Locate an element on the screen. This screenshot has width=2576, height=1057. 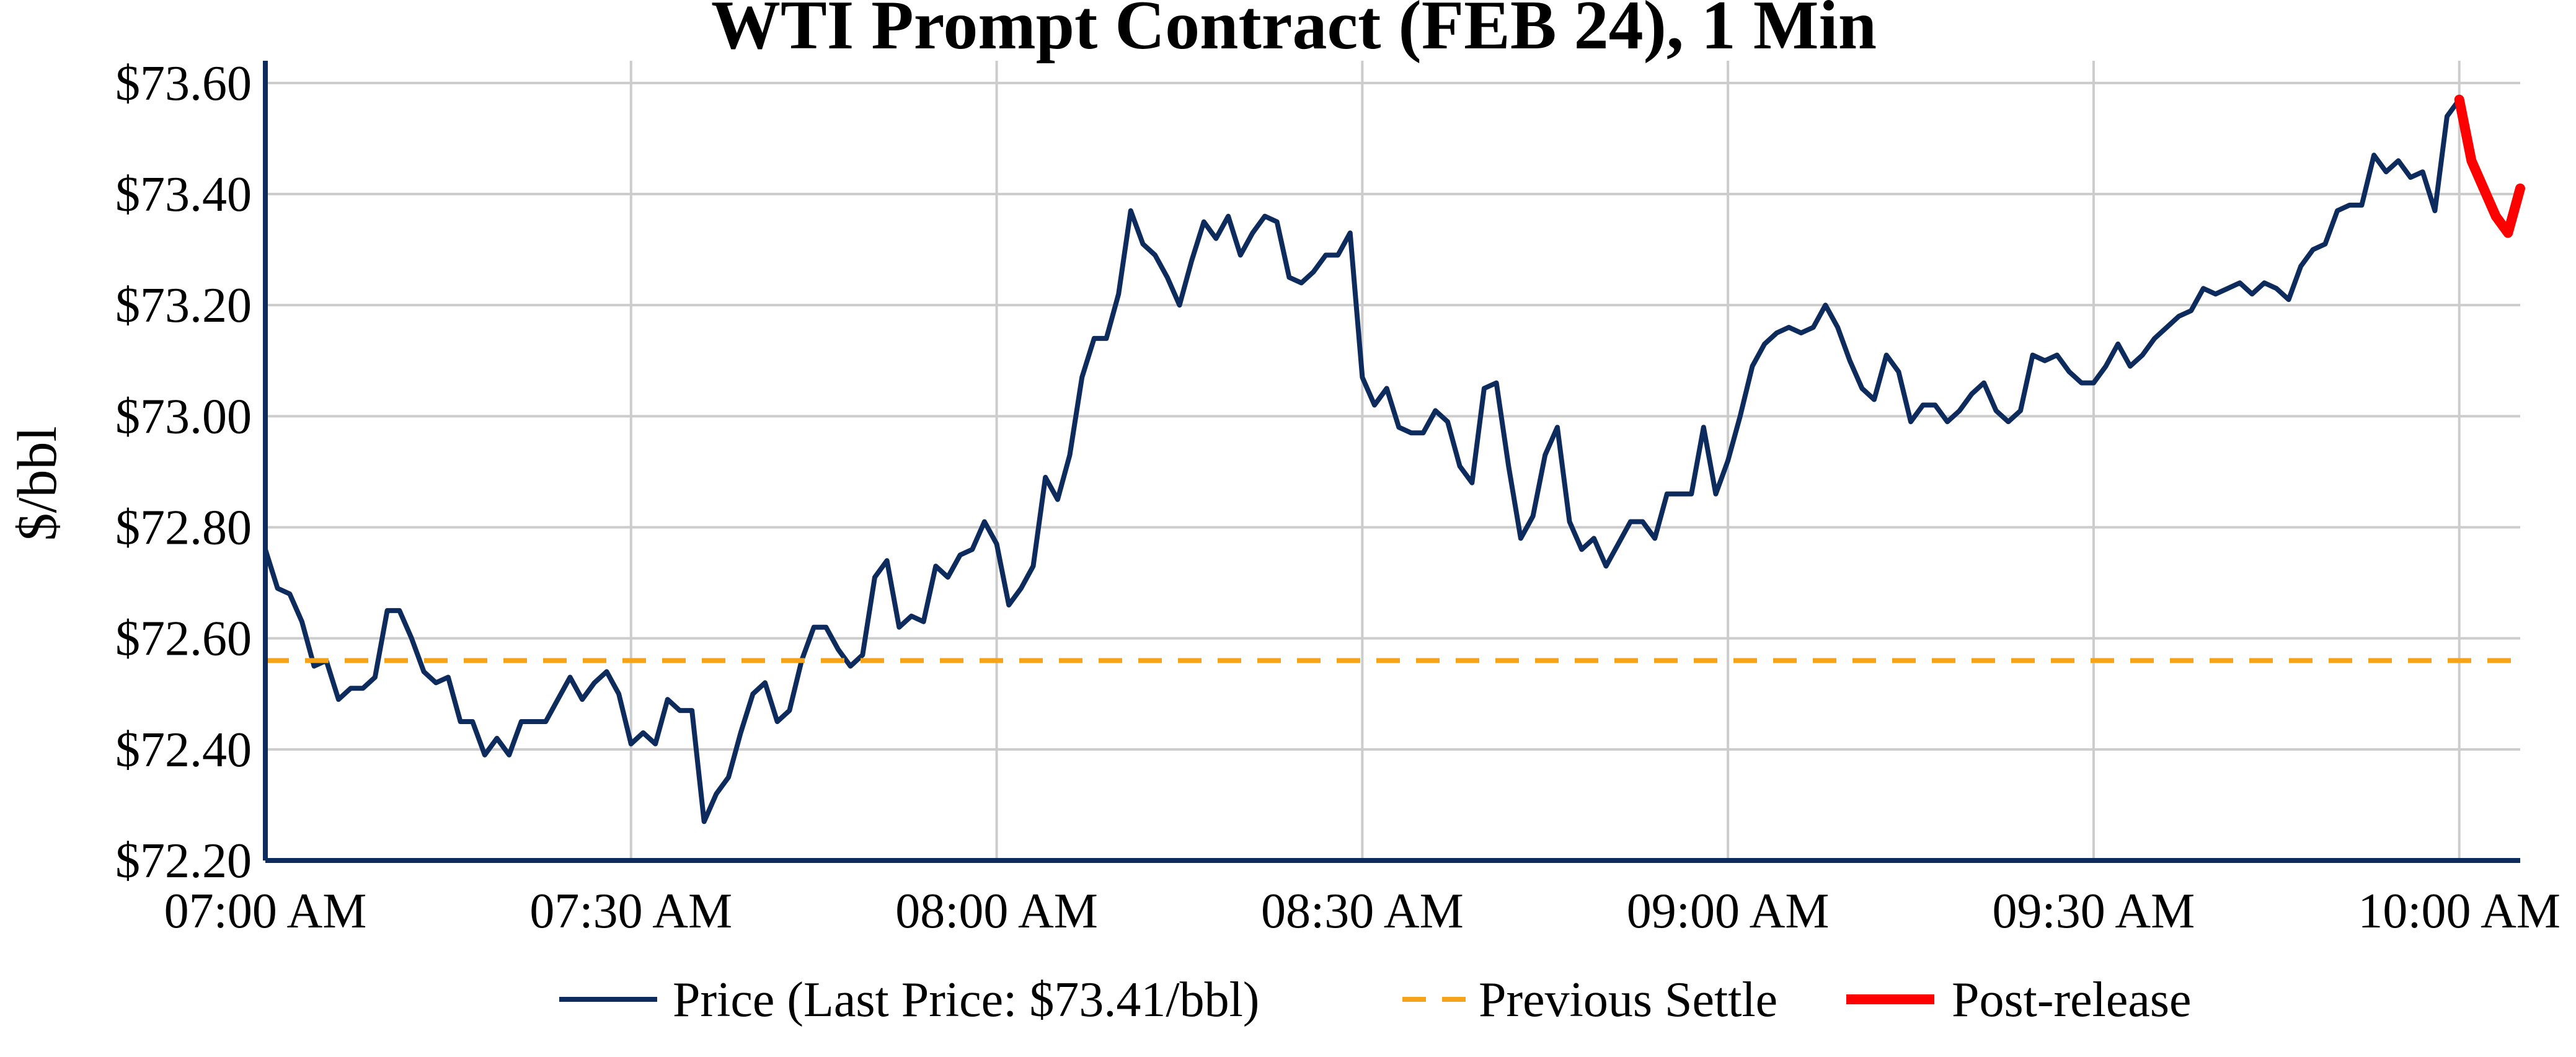
y-tick-label: $73.00 is located at coordinates (184, 416).